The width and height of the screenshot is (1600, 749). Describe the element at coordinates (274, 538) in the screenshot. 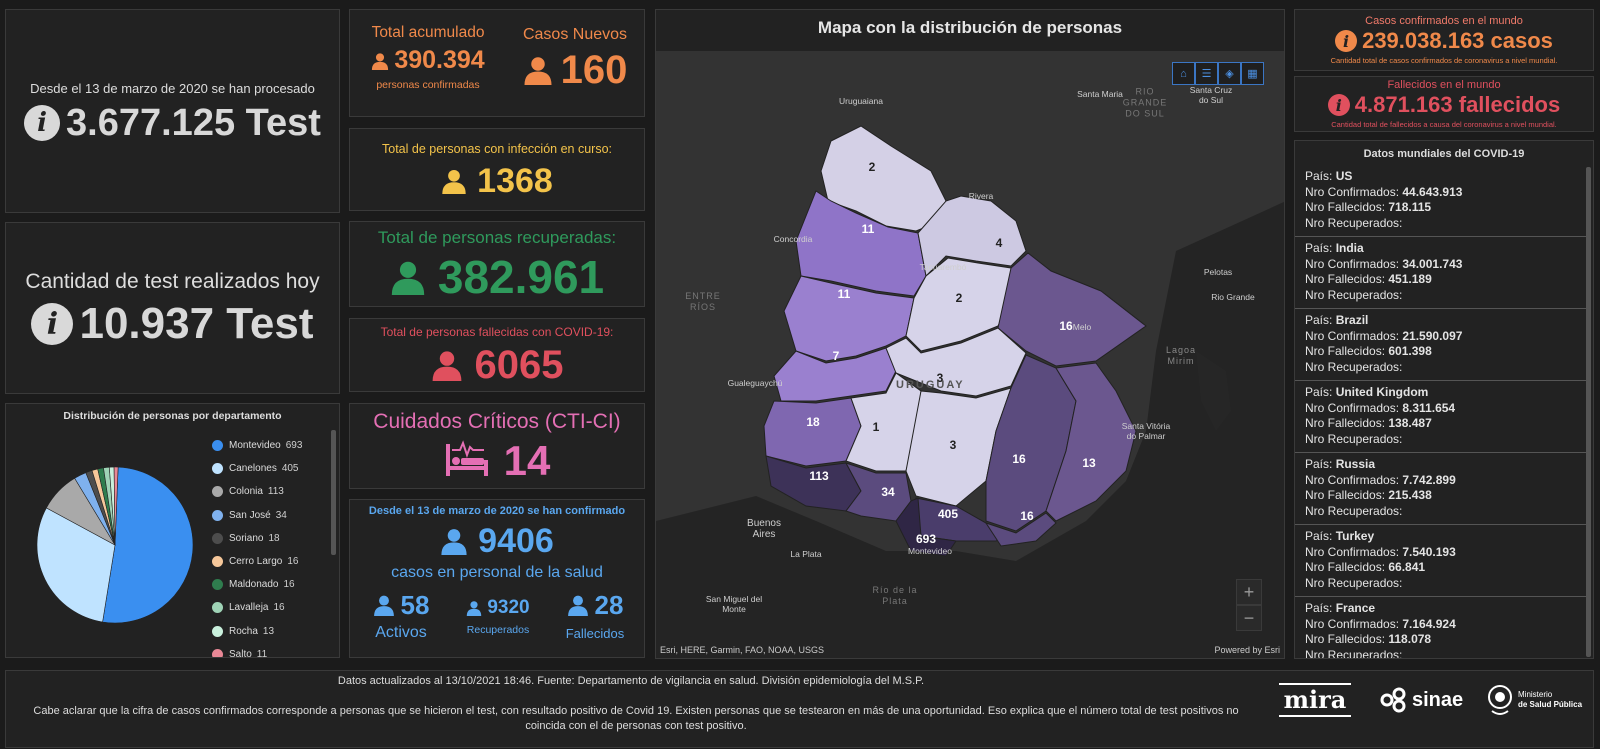

I see `legend-value: 18` at that location.